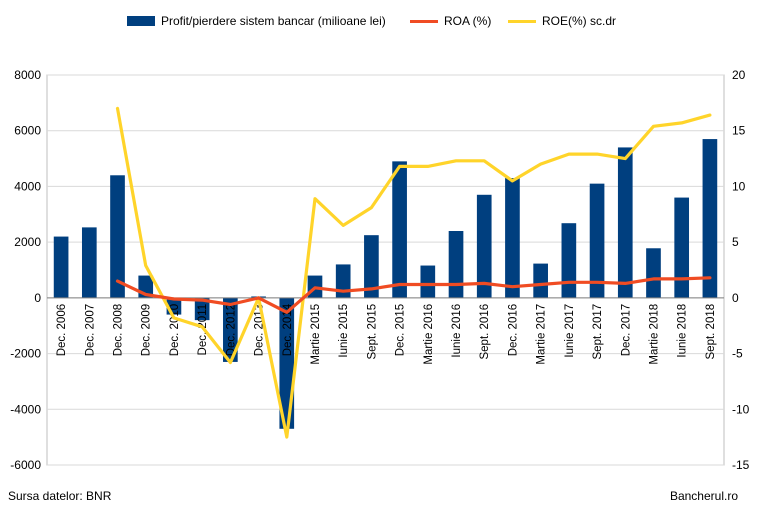 The image size is (760, 509). What do you see at coordinates (542, 334) in the screenshot?
I see `x-tick-label: Martie 2017` at bounding box center [542, 334].